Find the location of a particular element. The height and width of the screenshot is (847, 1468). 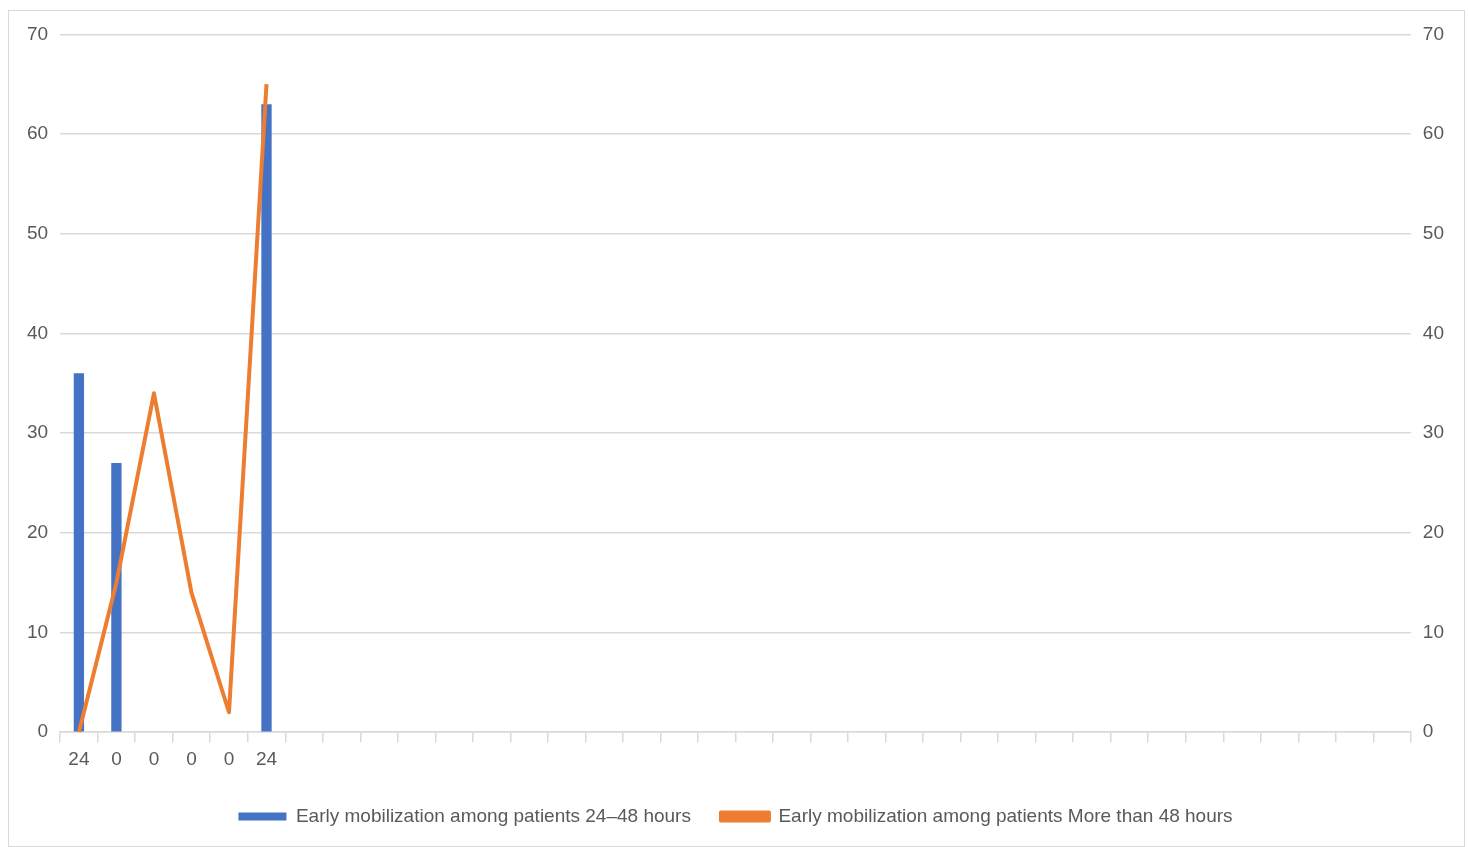

y2-tick-label: 50 is located at coordinates (1433, 233).